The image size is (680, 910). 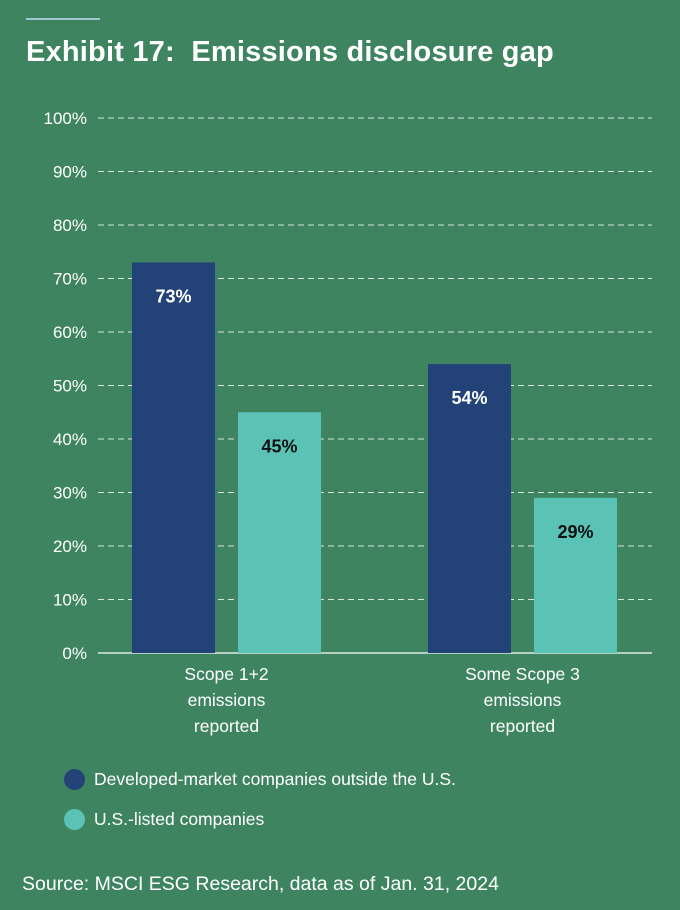 I want to click on y-tick-label: 40%, so click(x=70, y=439).